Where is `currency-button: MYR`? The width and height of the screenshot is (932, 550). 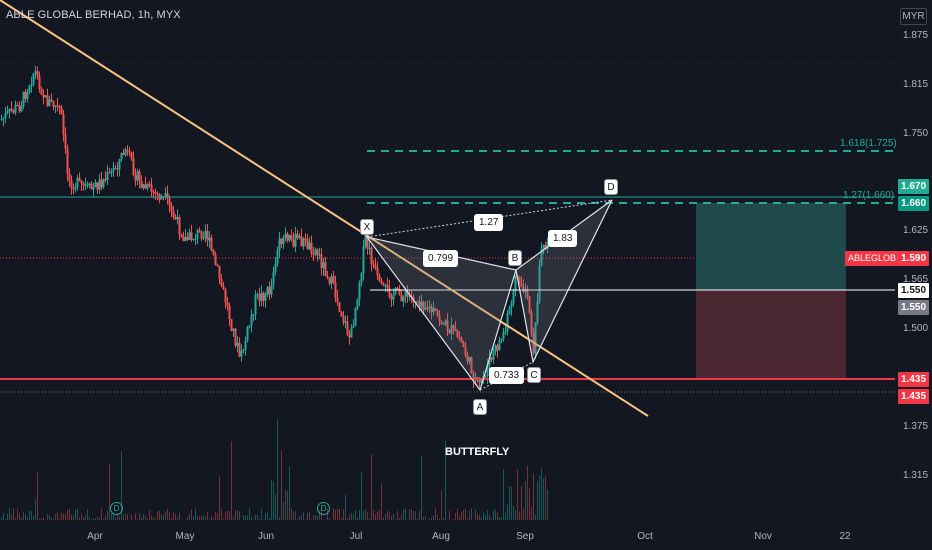
currency-button: MYR is located at coordinates (913, 16).